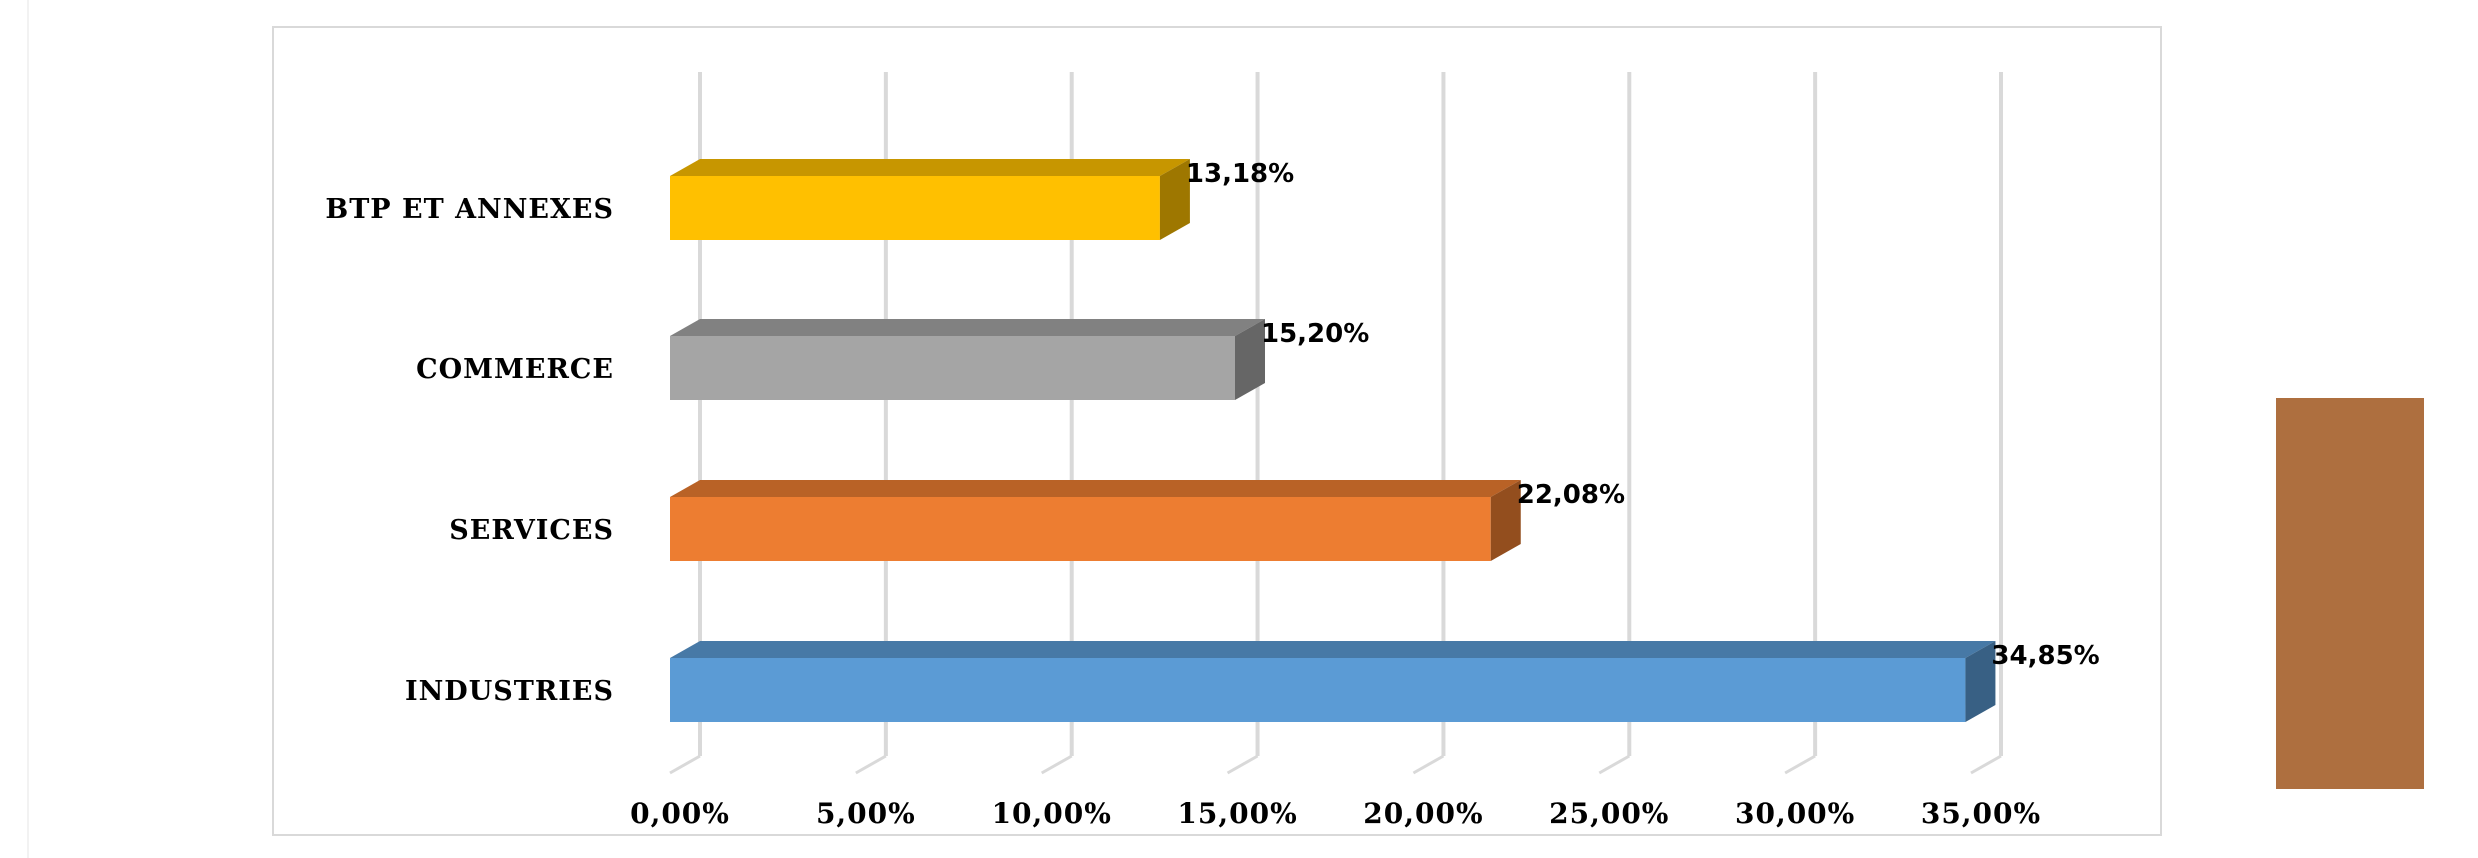  I want to click on data-label: 15,20%, so click(1315, 334).